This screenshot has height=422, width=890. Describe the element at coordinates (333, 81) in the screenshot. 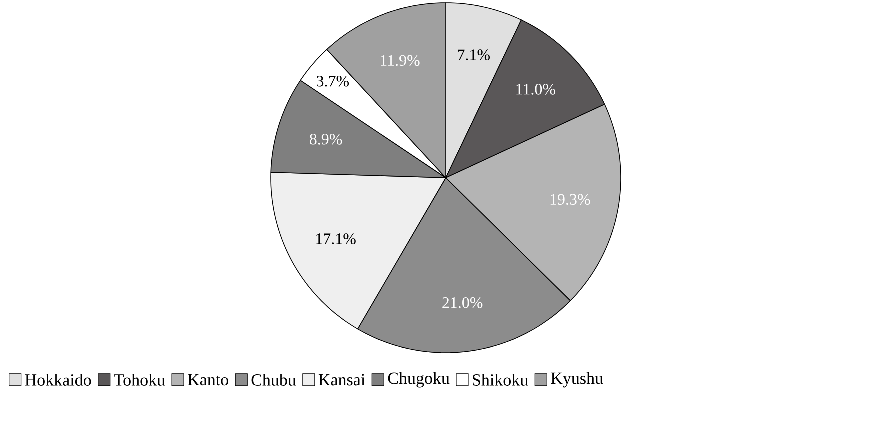

I see `data-label: 3.7%` at that location.